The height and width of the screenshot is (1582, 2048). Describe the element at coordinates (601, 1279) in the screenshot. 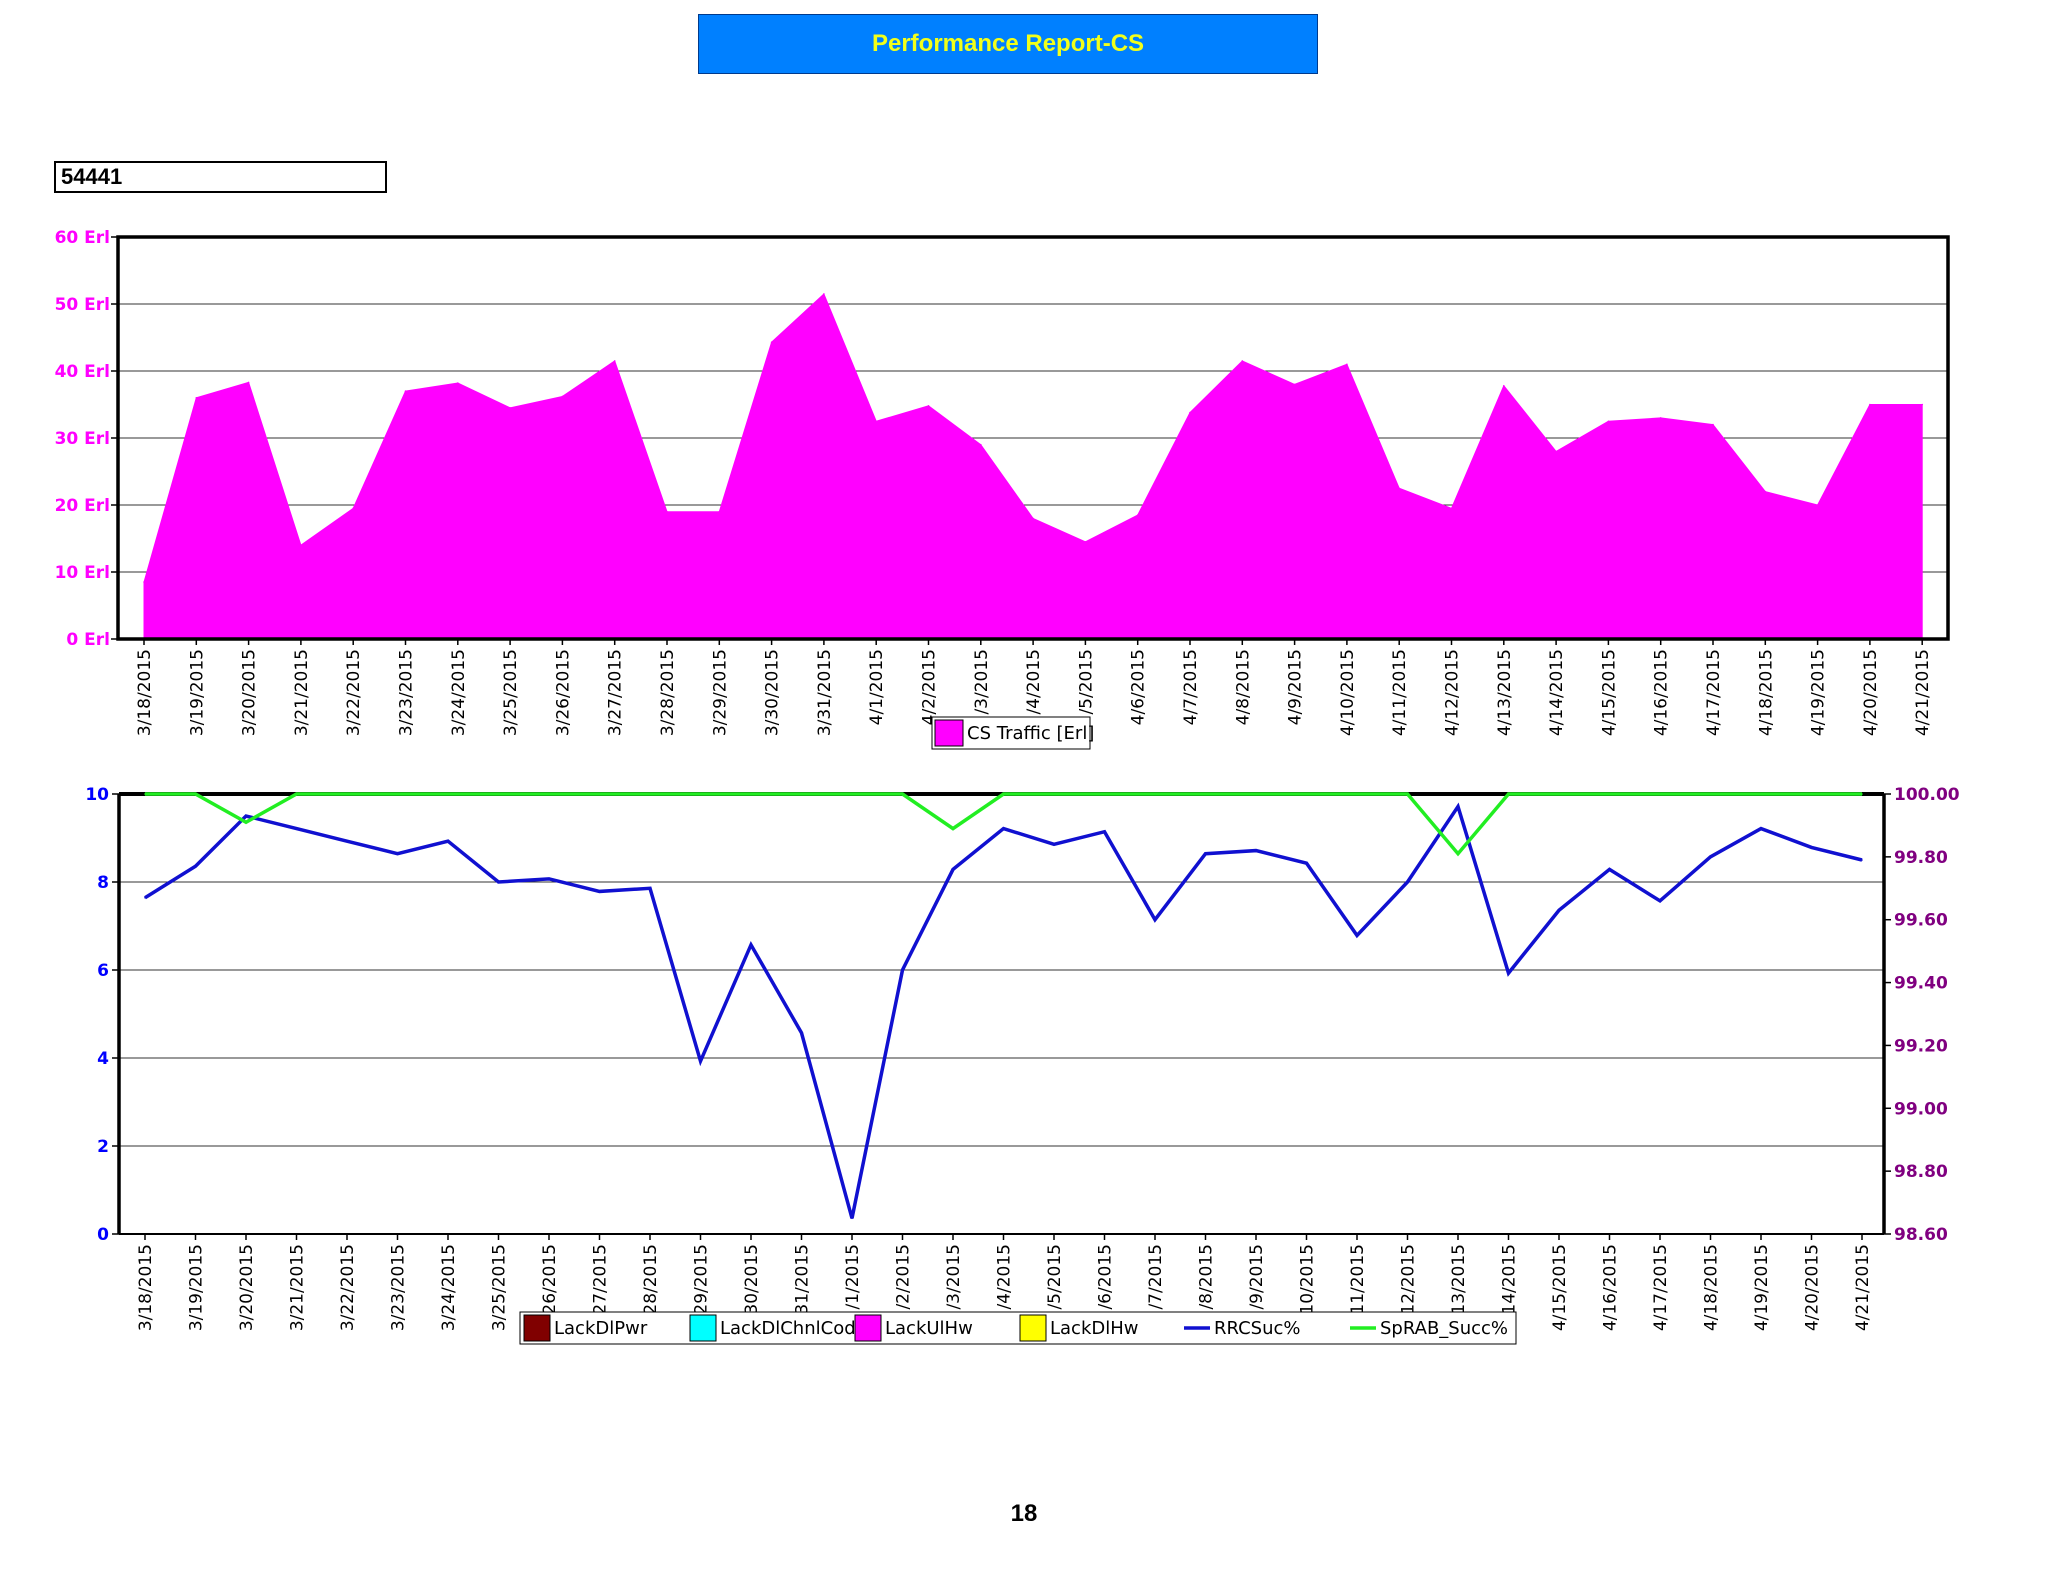

I see `x-tick-label: 27/2015` at that location.